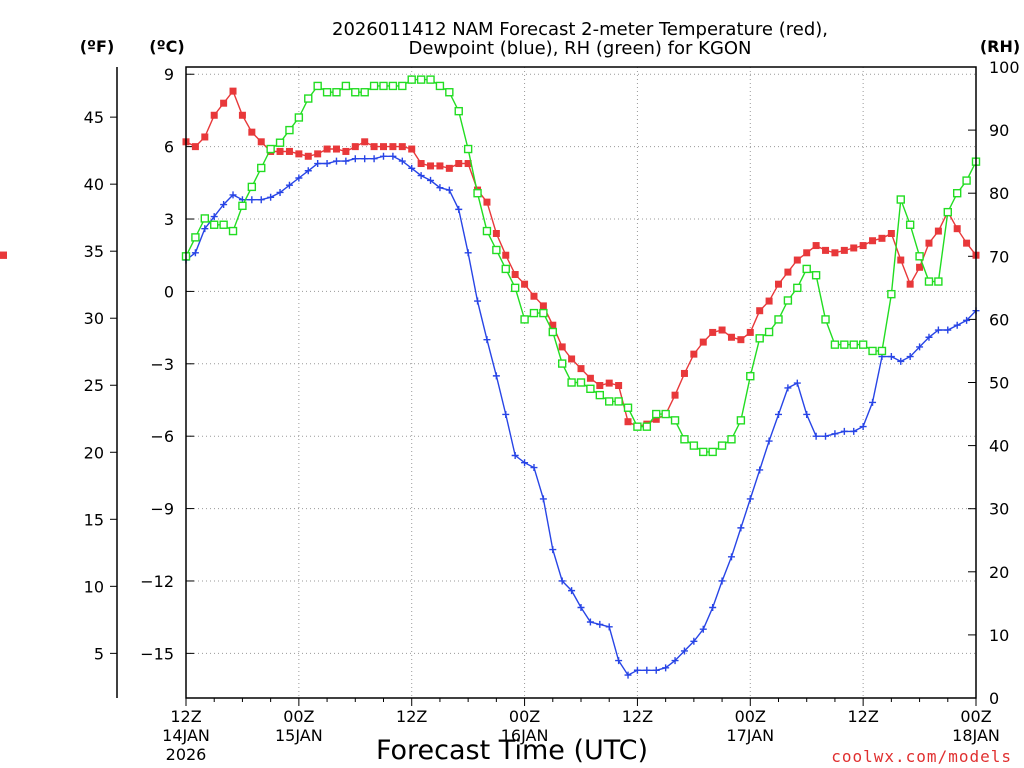  Describe the element at coordinates (1004, 67) in the screenshot. I see `rh-tick-label: 100` at that location.